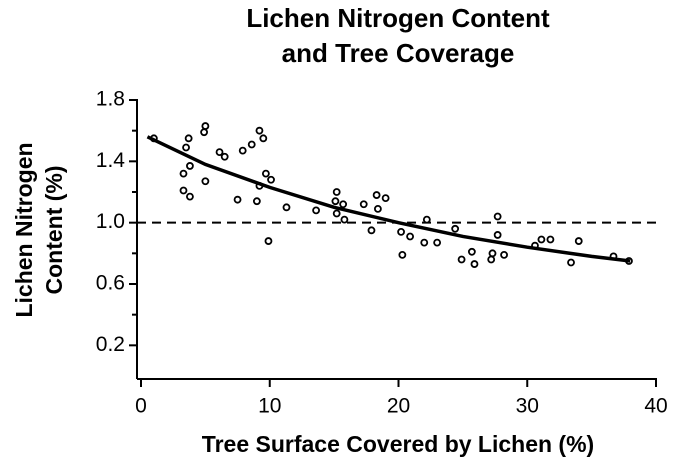  What do you see at coordinates (527, 406) in the screenshot?
I see `x-tick-label: 30` at bounding box center [527, 406].